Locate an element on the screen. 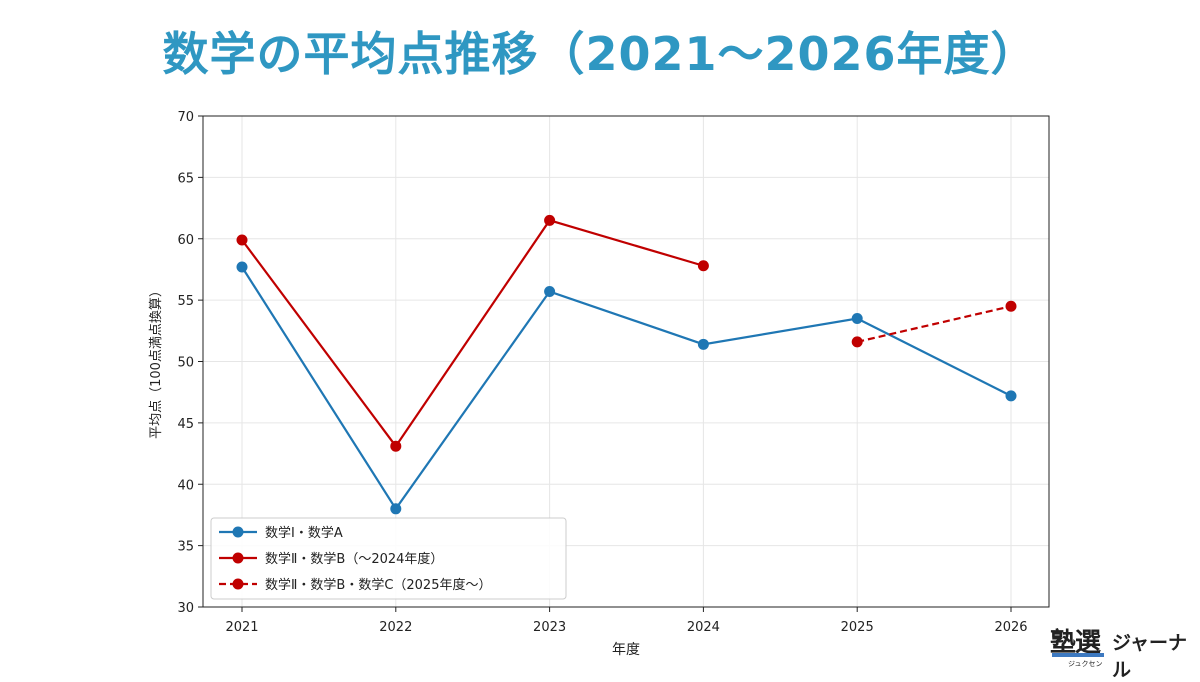 The image size is (1200, 682). y-tick-label: 70 is located at coordinates (185, 117).